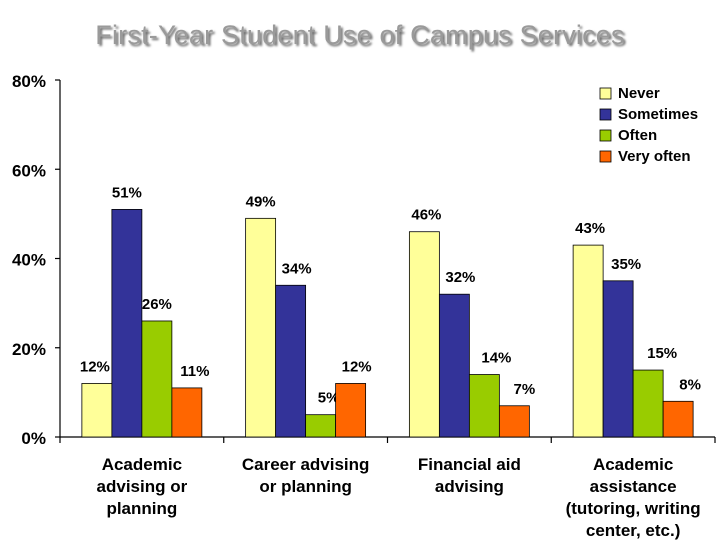 The width and height of the screenshot is (720, 540). Describe the element at coordinates (633, 530) in the screenshot. I see `x-tick-label: center, etc.)` at that location.